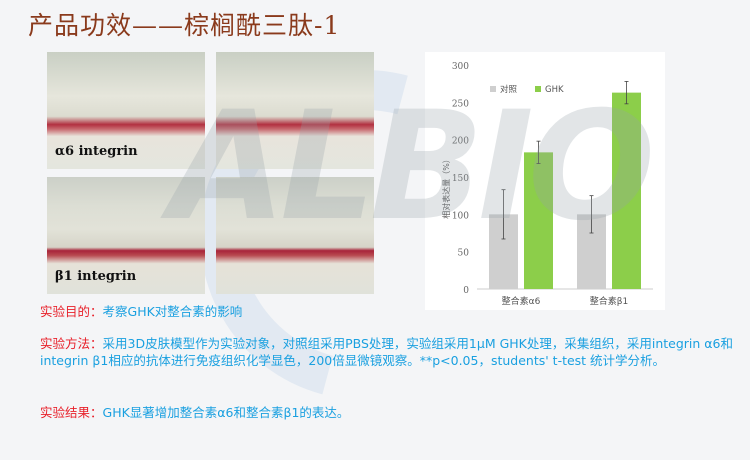 The width and height of the screenshot is (750, 460). Describe the element at coordinates (460, 216) in the screenshot. I see `y-tick-label: 100` at that location.